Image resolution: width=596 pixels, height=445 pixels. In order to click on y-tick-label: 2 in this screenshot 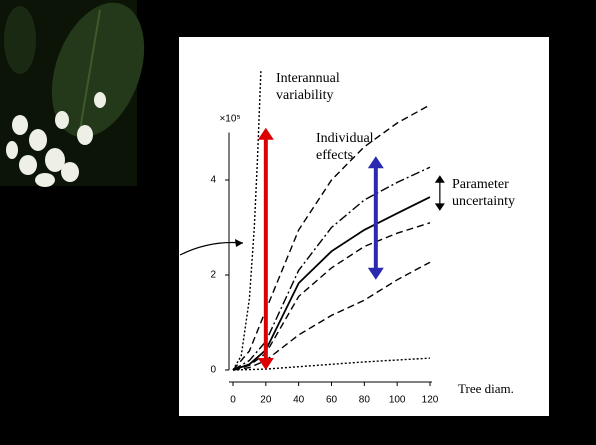, I will do `click(213, 275)`.